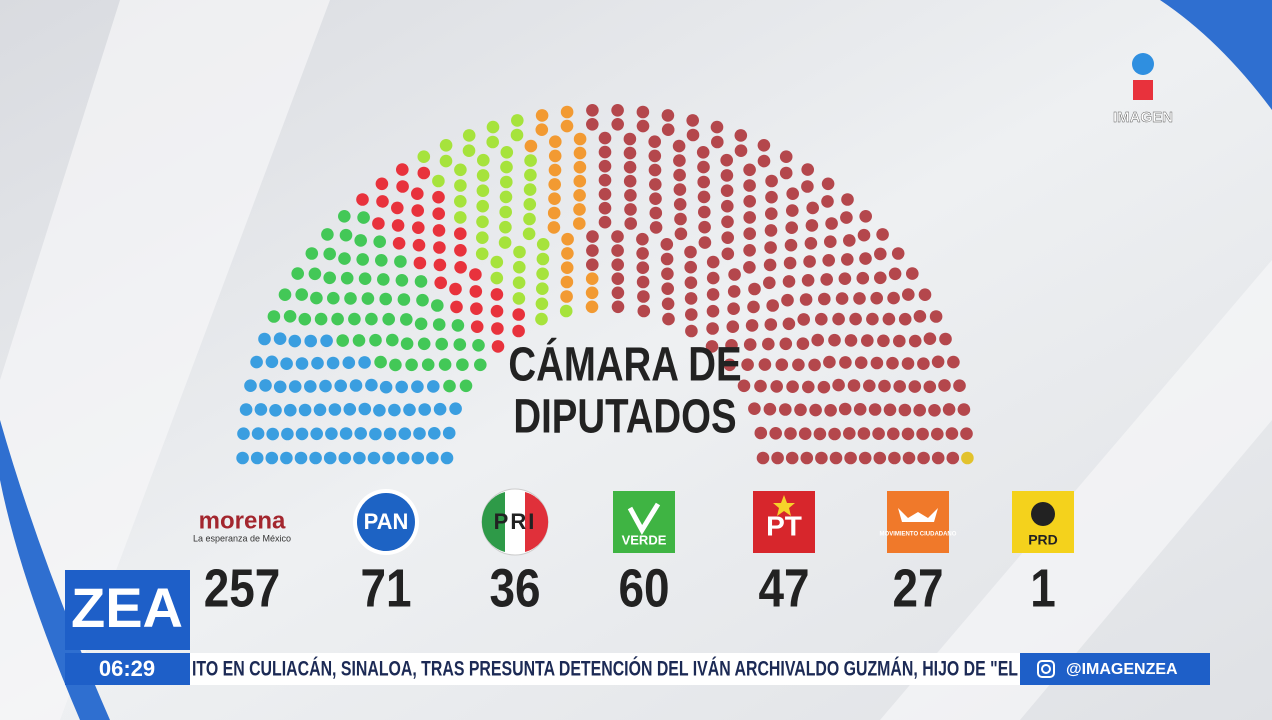 The width and height of the screenshot is (1272, 720). Describe the element at coordinates (242, 520) in the screenshot. I see `party-name: morena` at that location.